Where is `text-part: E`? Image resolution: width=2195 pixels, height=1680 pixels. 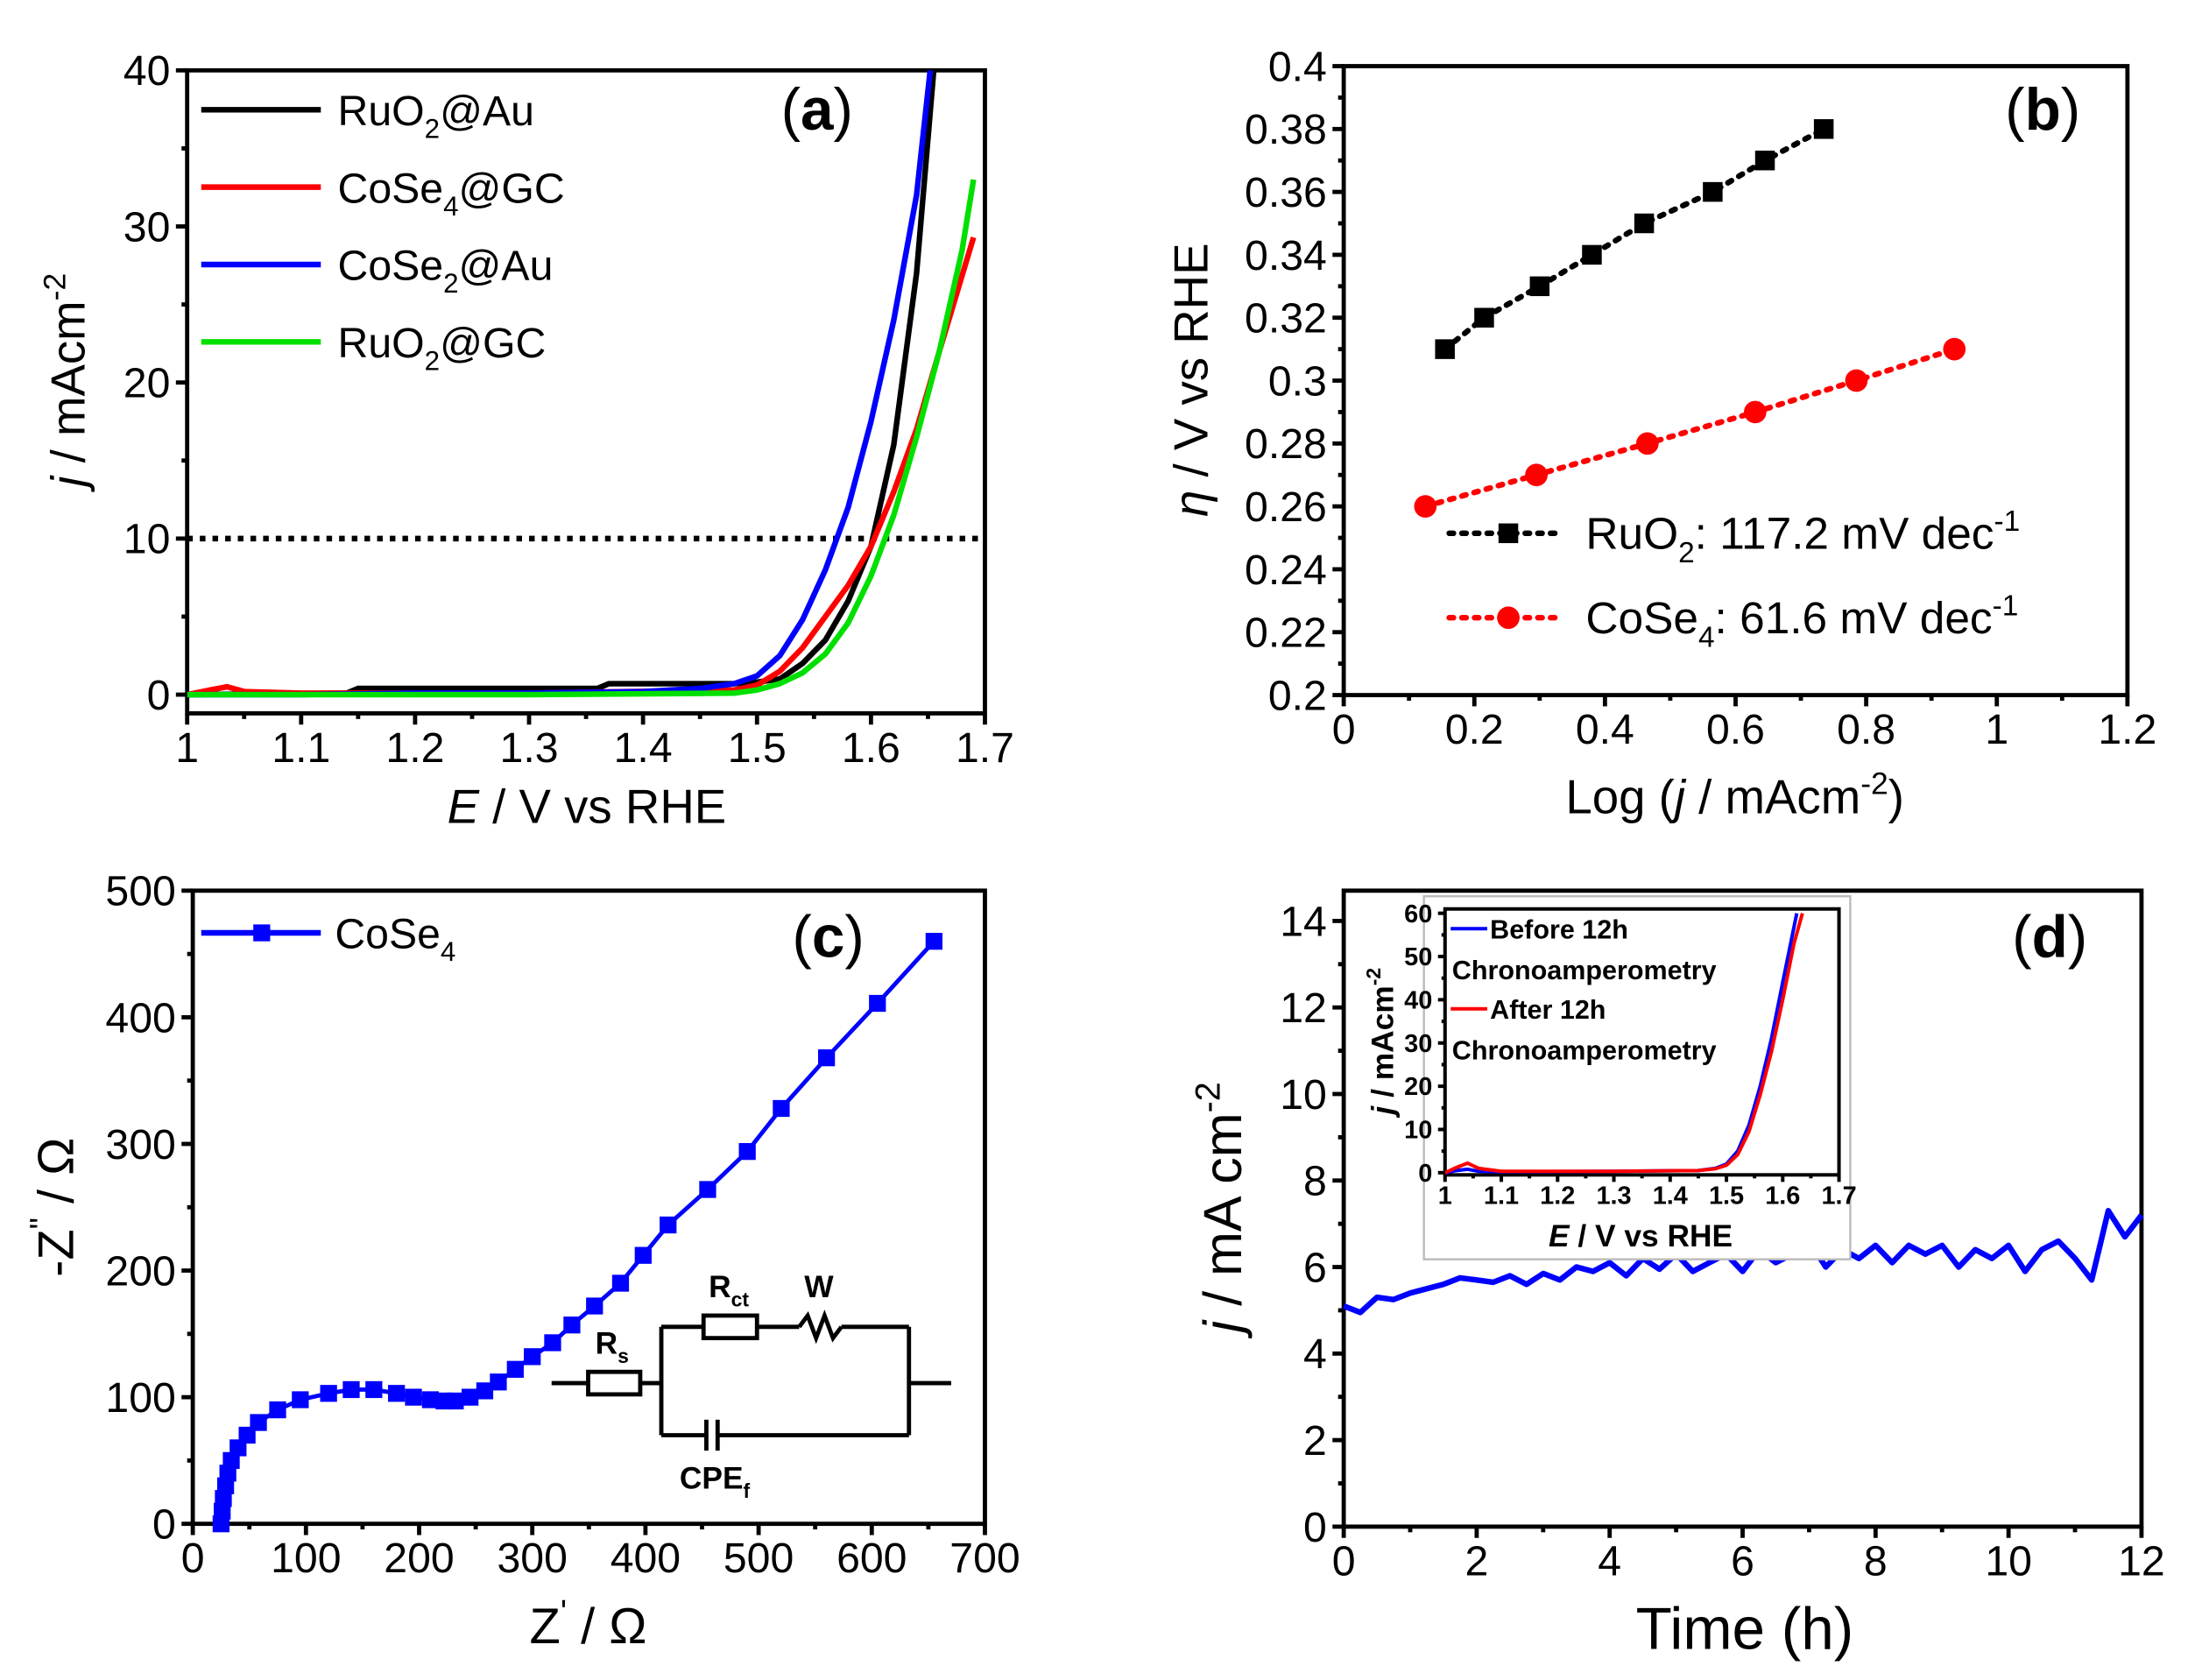
text-part: E is located at coordinates (1559, 1236).